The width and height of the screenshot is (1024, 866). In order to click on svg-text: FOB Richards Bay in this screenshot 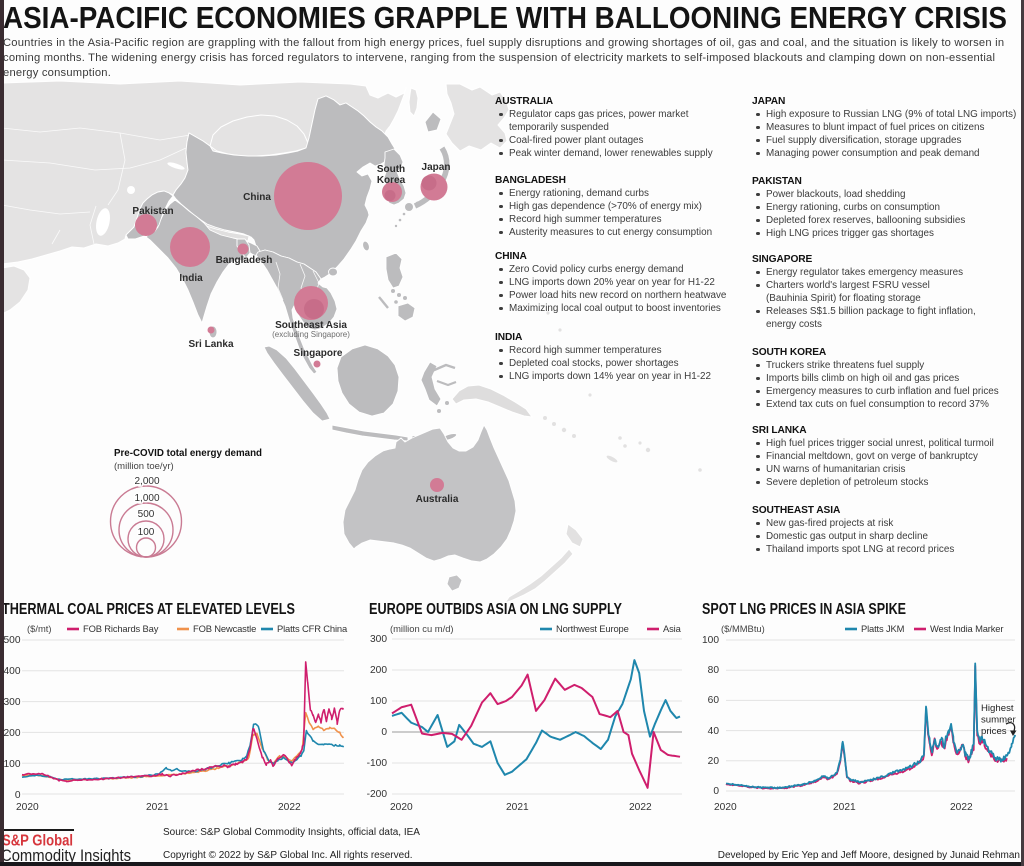, I will do `click(121, 628)`.